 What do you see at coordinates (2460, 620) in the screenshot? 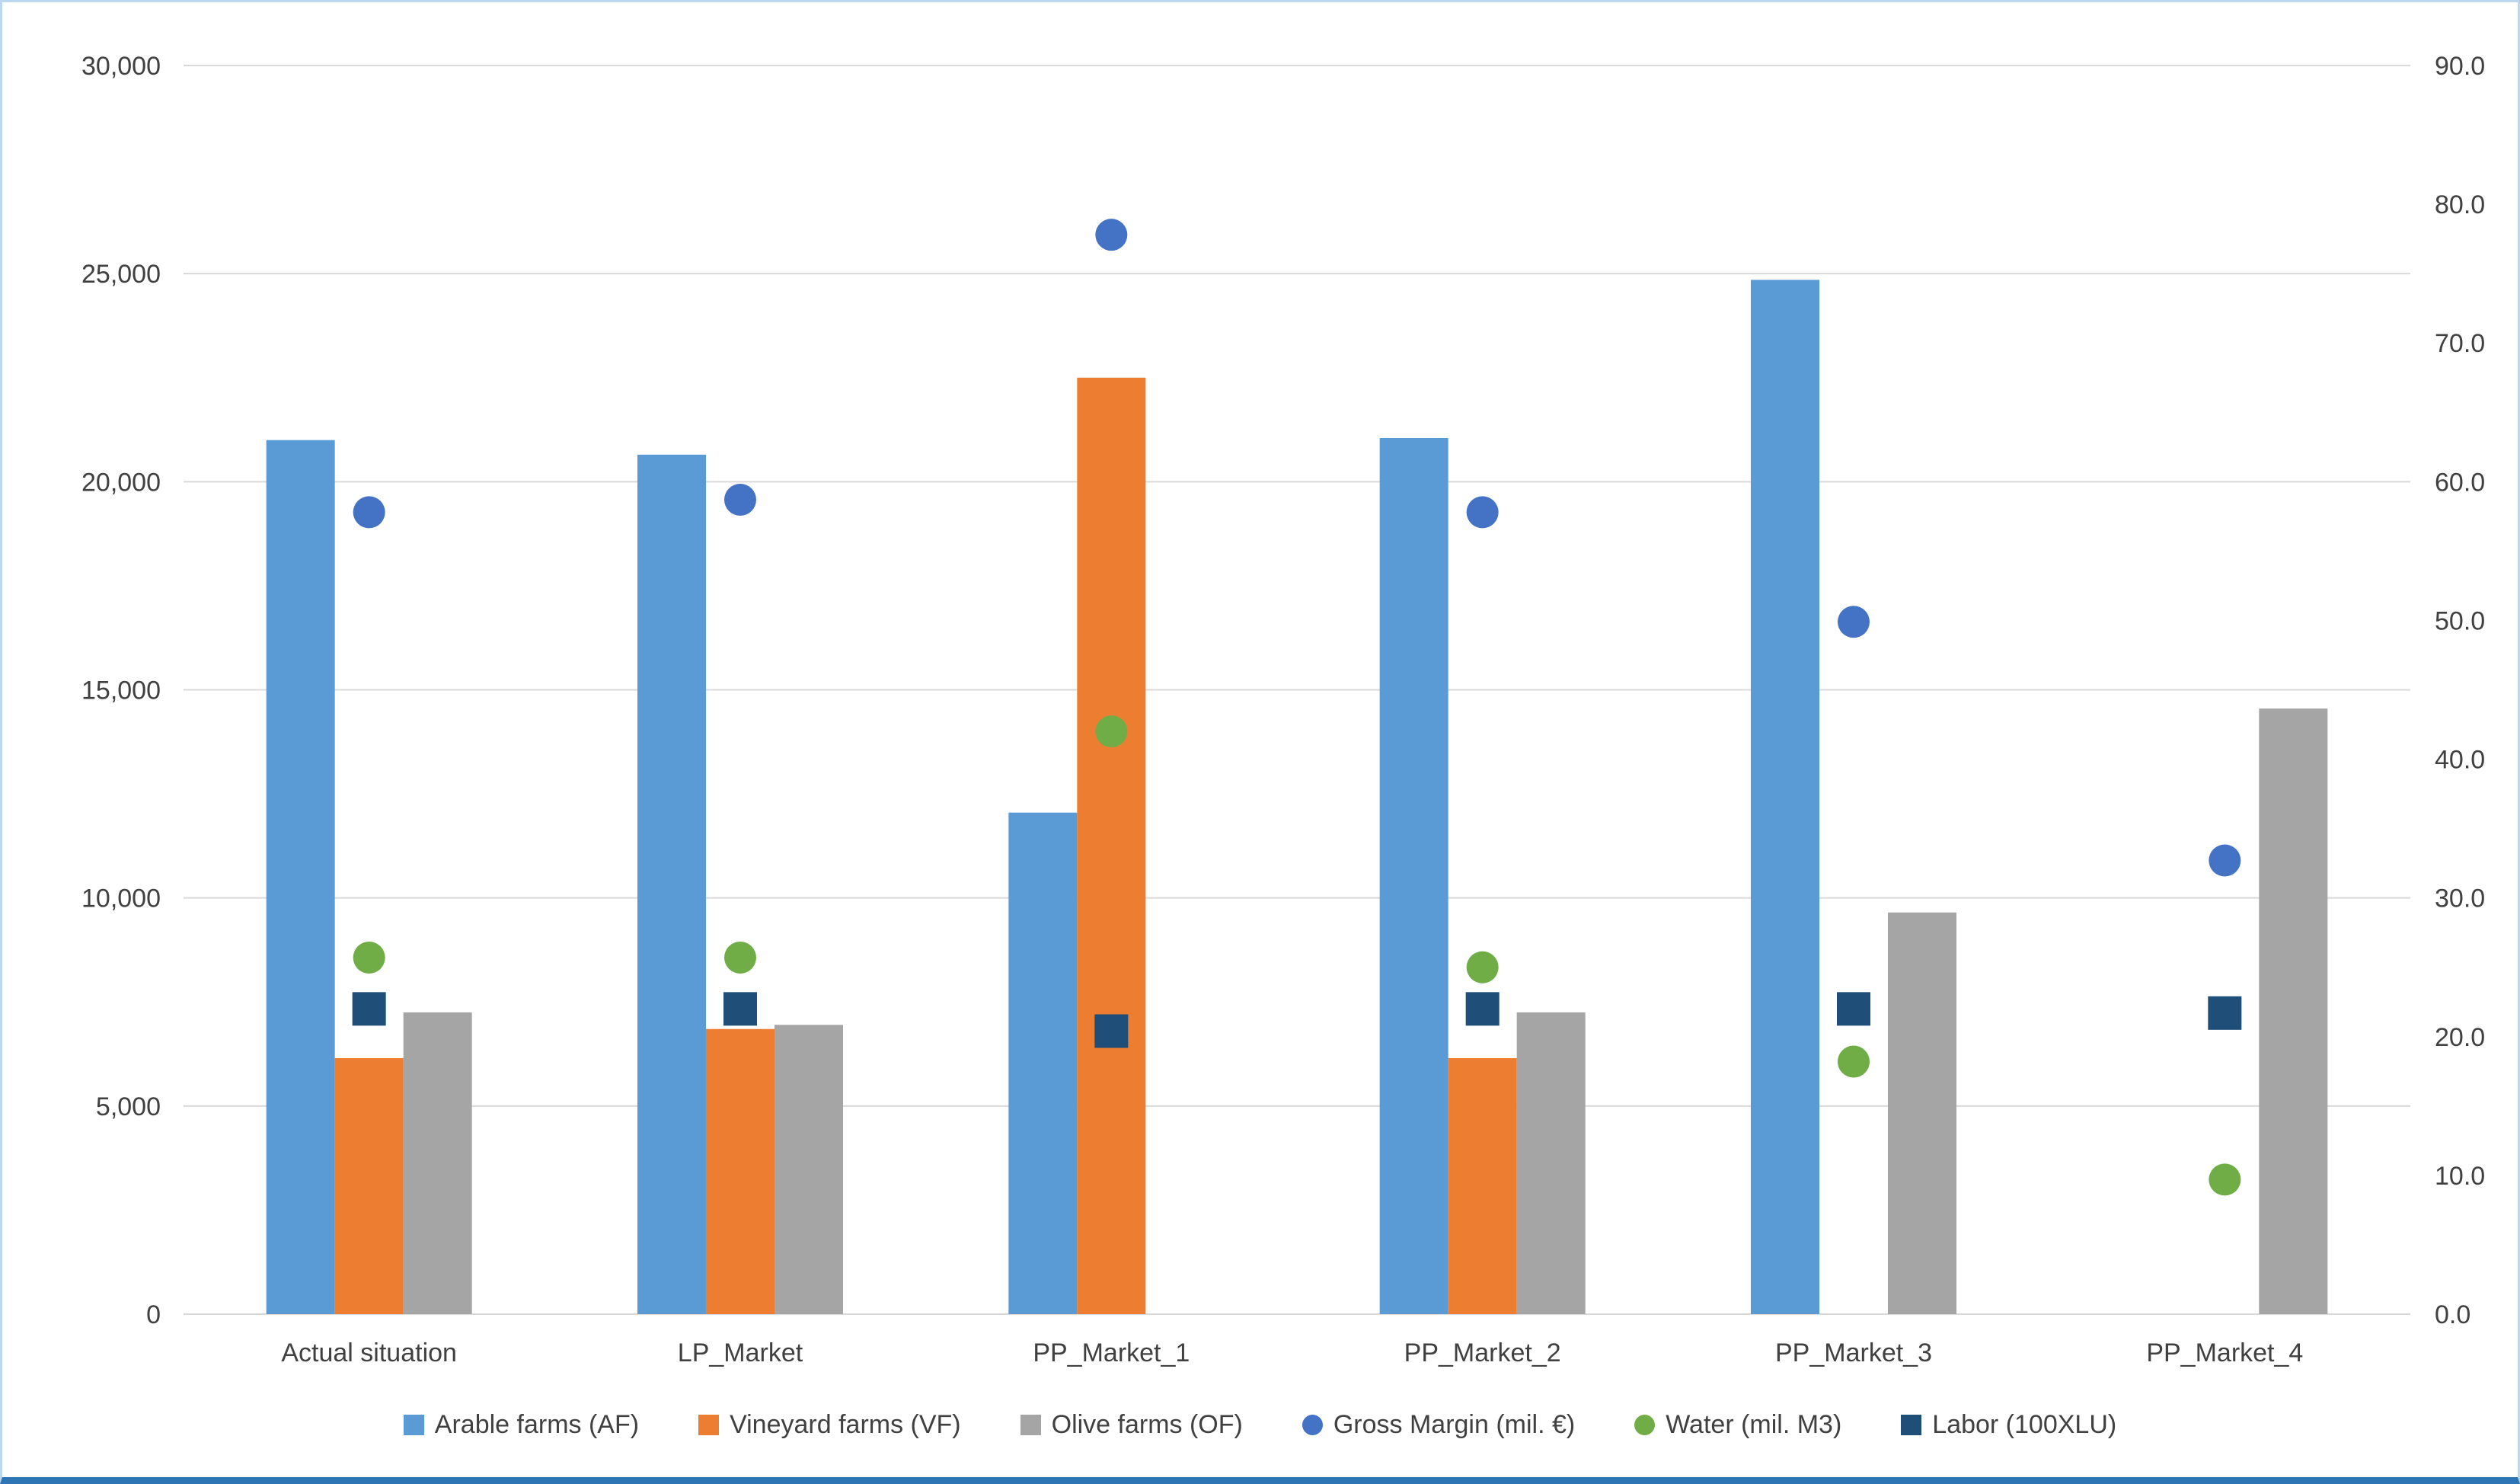
I see `right-axis-tick-label: 50.0` at bounding box center [2460, 620].